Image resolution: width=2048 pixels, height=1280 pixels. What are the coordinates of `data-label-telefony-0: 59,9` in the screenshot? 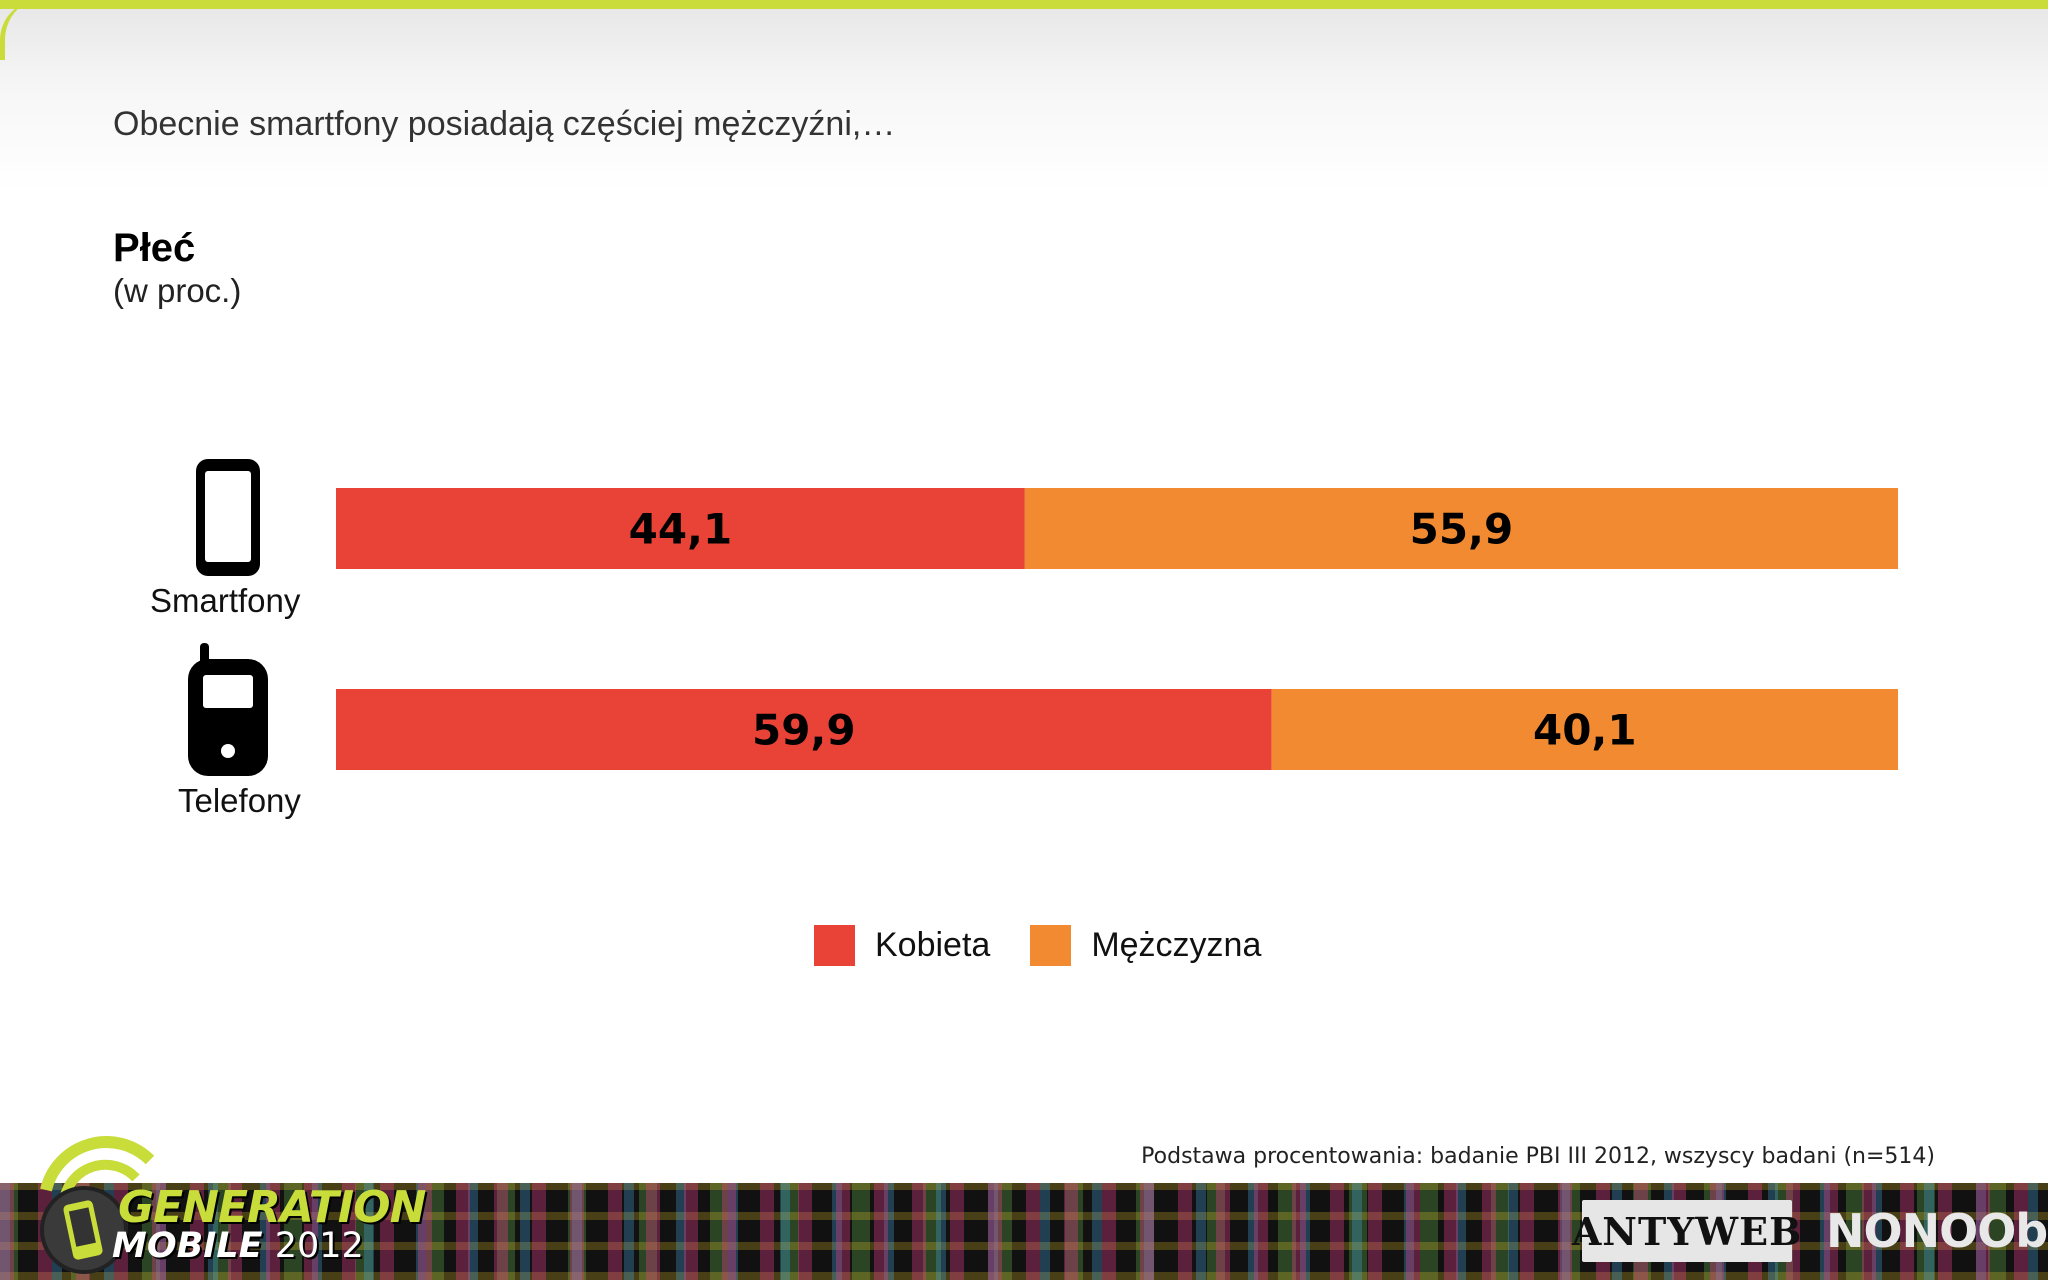 It's located at (804, 730).